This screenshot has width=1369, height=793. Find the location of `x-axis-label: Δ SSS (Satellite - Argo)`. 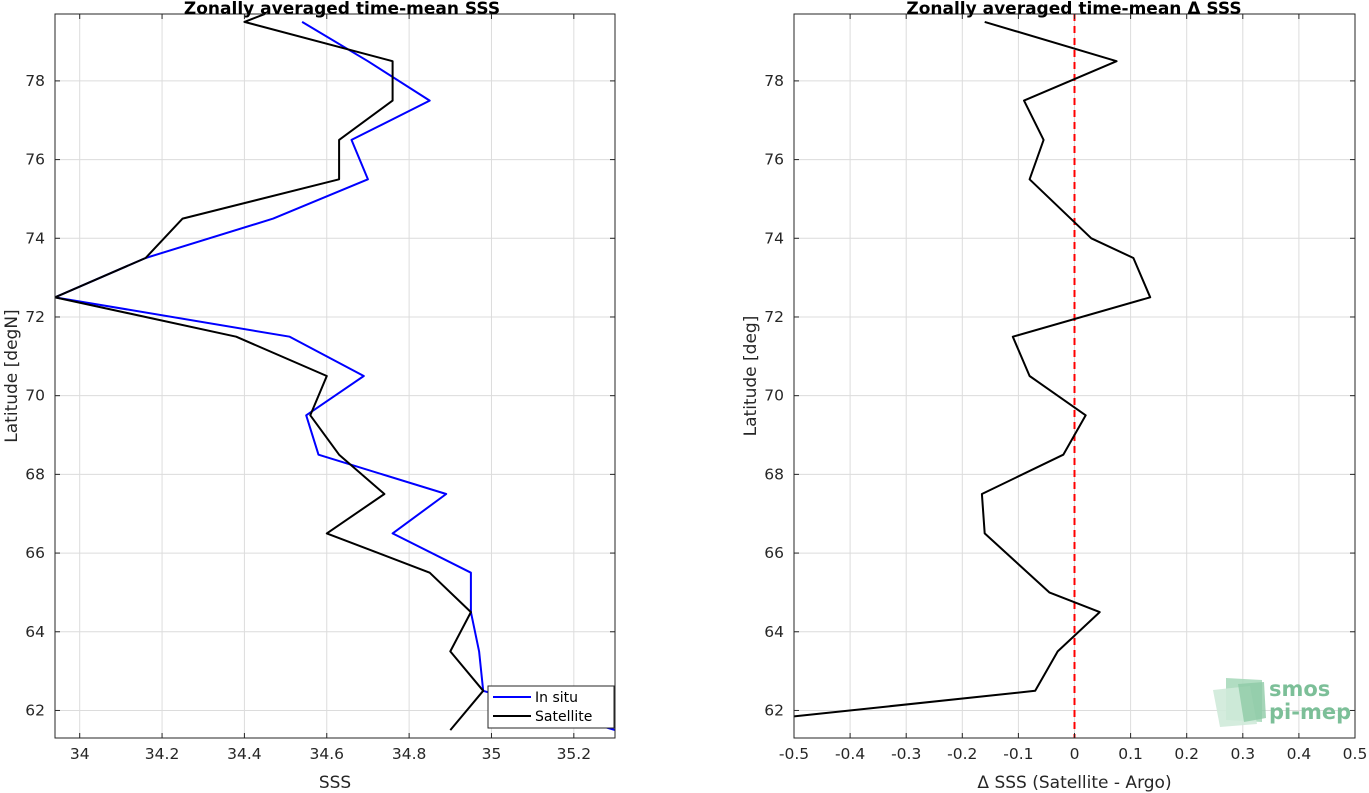

x-axis-label: Δ SSS (Satellite - Argo) is located at coordinates (1074, 783).